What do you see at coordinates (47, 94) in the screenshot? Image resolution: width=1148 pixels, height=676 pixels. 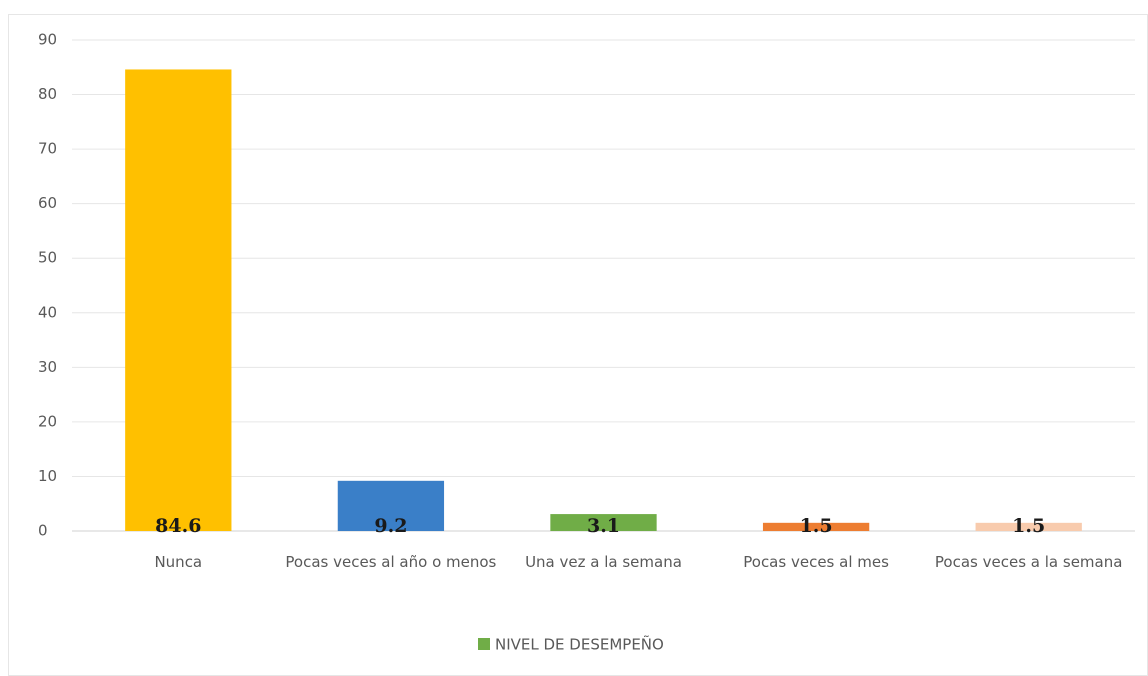 I see `y-tick-label: 80` at bounding box center [47, 94].